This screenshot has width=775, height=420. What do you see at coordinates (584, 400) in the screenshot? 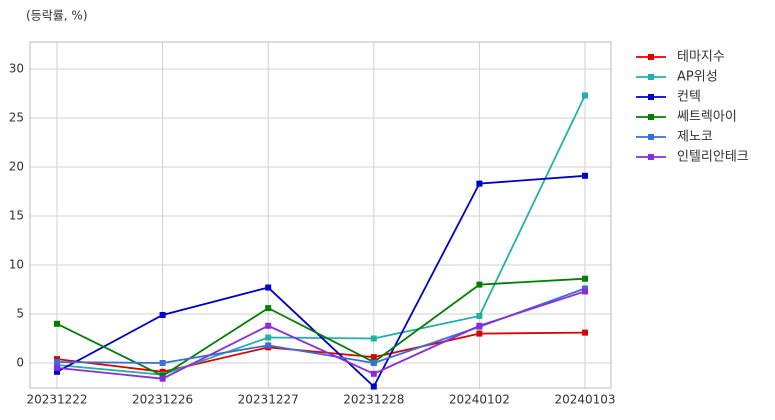
I see `x-tick-label: 20240103` at bounding box center [584, 400].